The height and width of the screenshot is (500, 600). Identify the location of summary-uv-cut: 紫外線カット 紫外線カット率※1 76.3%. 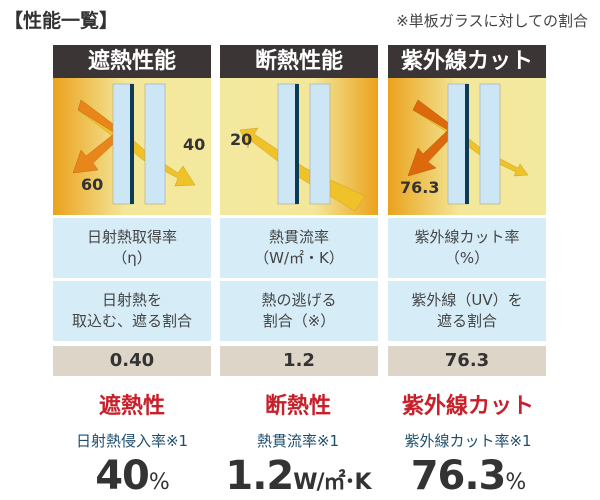
(468, 443).